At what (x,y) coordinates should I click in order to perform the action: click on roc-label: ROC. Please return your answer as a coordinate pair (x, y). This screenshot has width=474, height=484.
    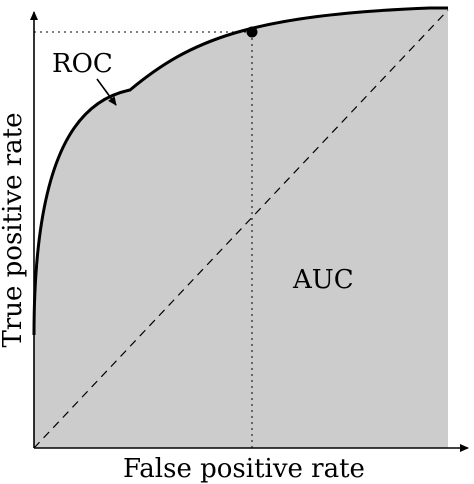
    Looking at the image, I should click on (82, 64).